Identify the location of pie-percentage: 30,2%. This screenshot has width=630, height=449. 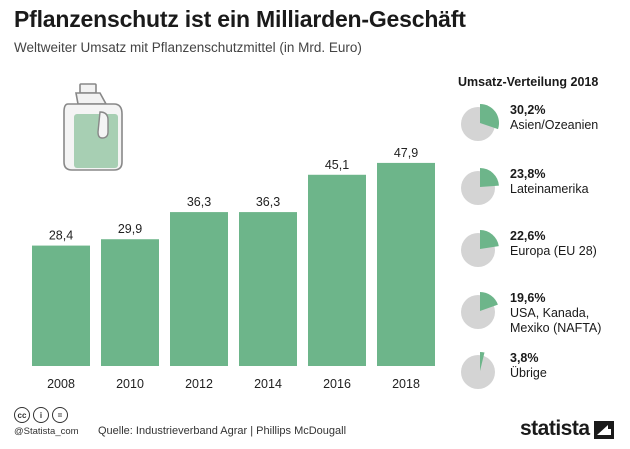
(528, 110).